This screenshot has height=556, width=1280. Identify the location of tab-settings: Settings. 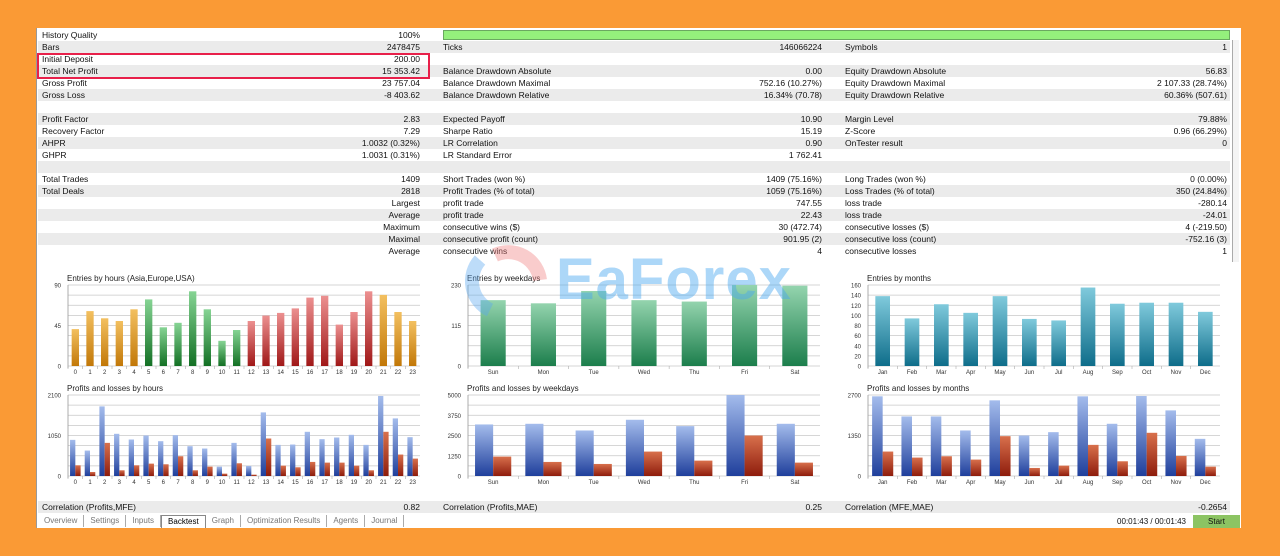
(105, 521).